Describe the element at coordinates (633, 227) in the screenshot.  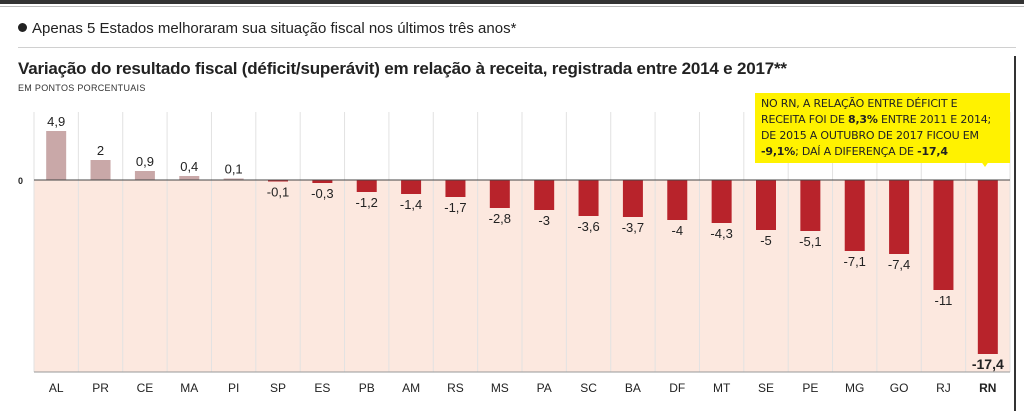
I see `data-label-ba: -3,7` at that location.